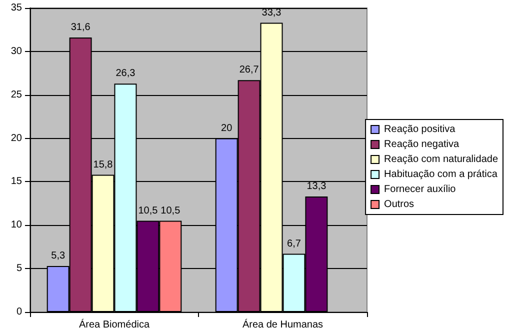  Describe the element at coordinates (420, 129) in the screenshot. I see `legend-label: Reação positiva` at that location.